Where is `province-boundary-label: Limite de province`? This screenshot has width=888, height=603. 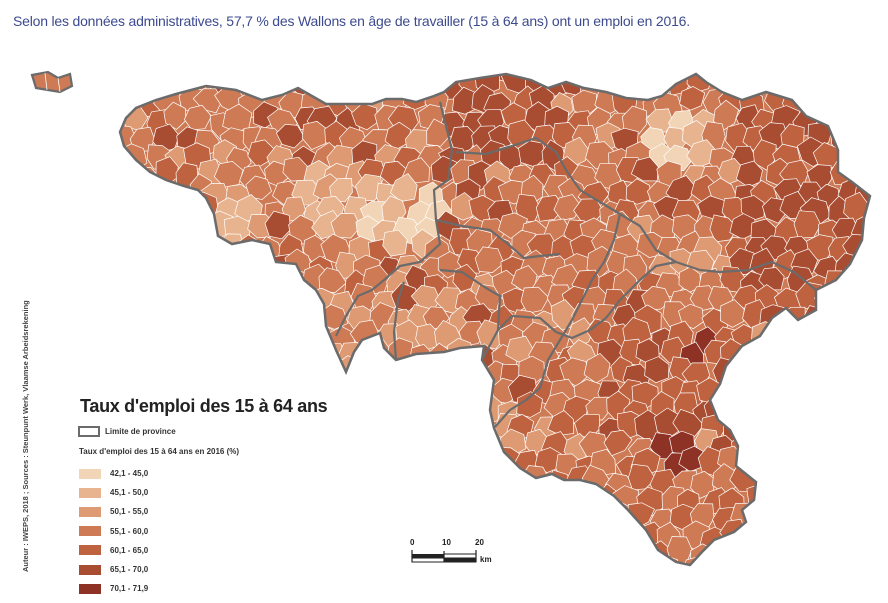
province-boundary-label: Limite de province is located at coordinates (140, 431).